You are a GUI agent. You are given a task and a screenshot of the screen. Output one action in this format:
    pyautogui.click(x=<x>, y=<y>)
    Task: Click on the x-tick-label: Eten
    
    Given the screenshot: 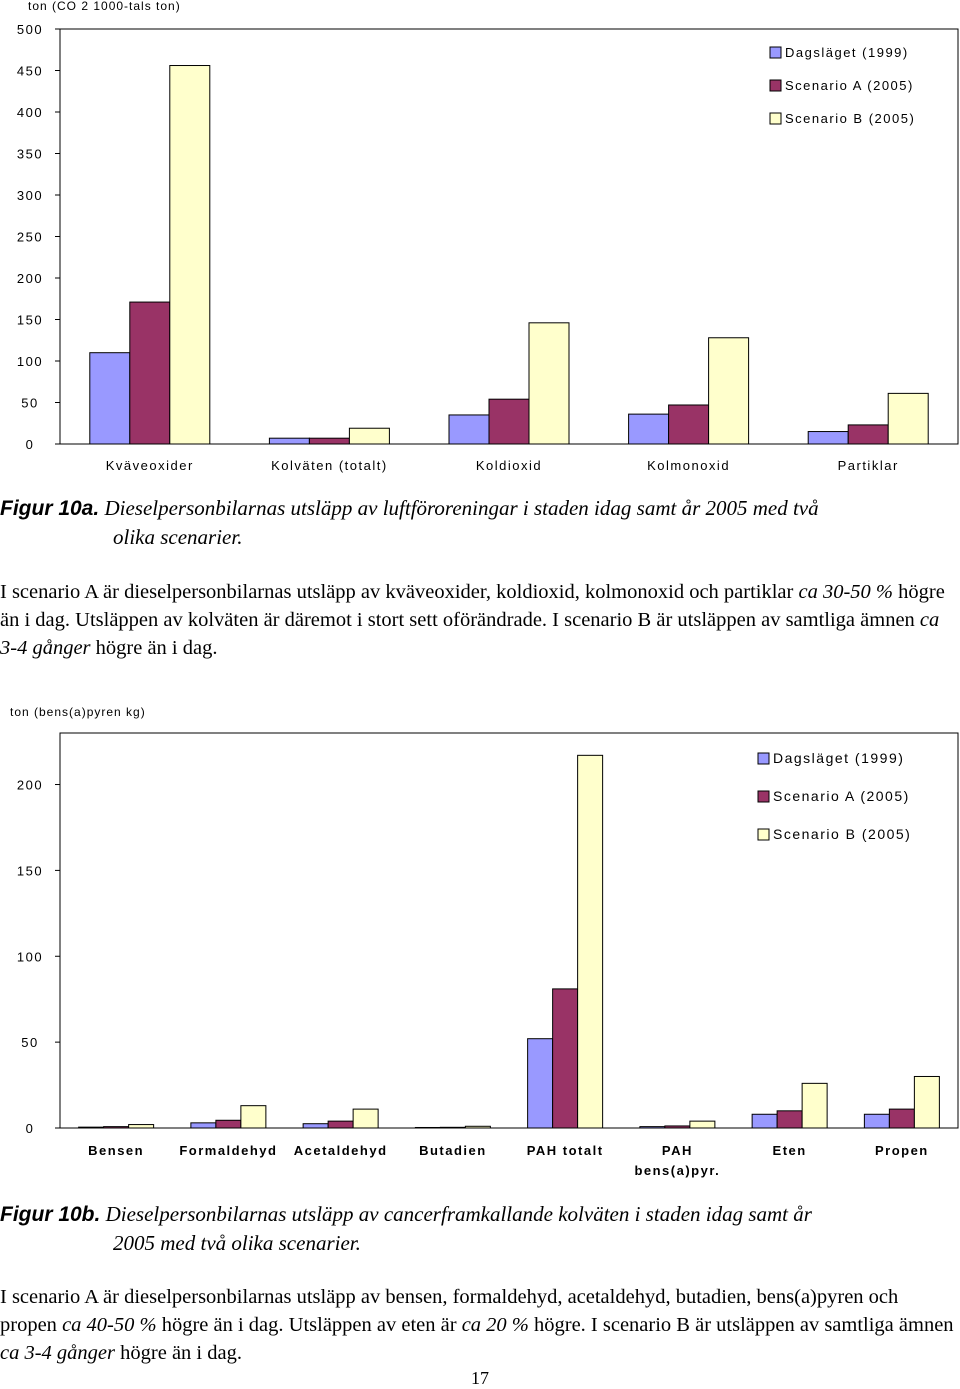 What is the action you would take?
    pyautogui.click(x=790, y=1150)
    